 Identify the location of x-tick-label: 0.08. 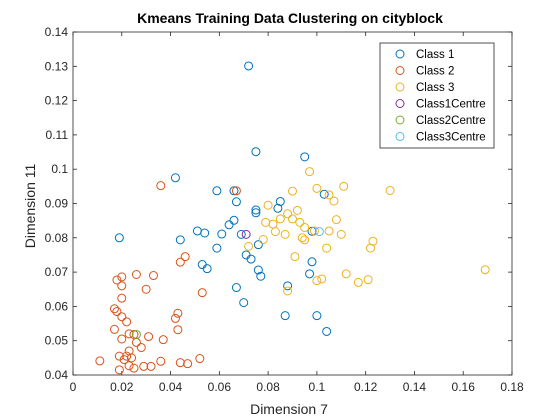
(268, 387).